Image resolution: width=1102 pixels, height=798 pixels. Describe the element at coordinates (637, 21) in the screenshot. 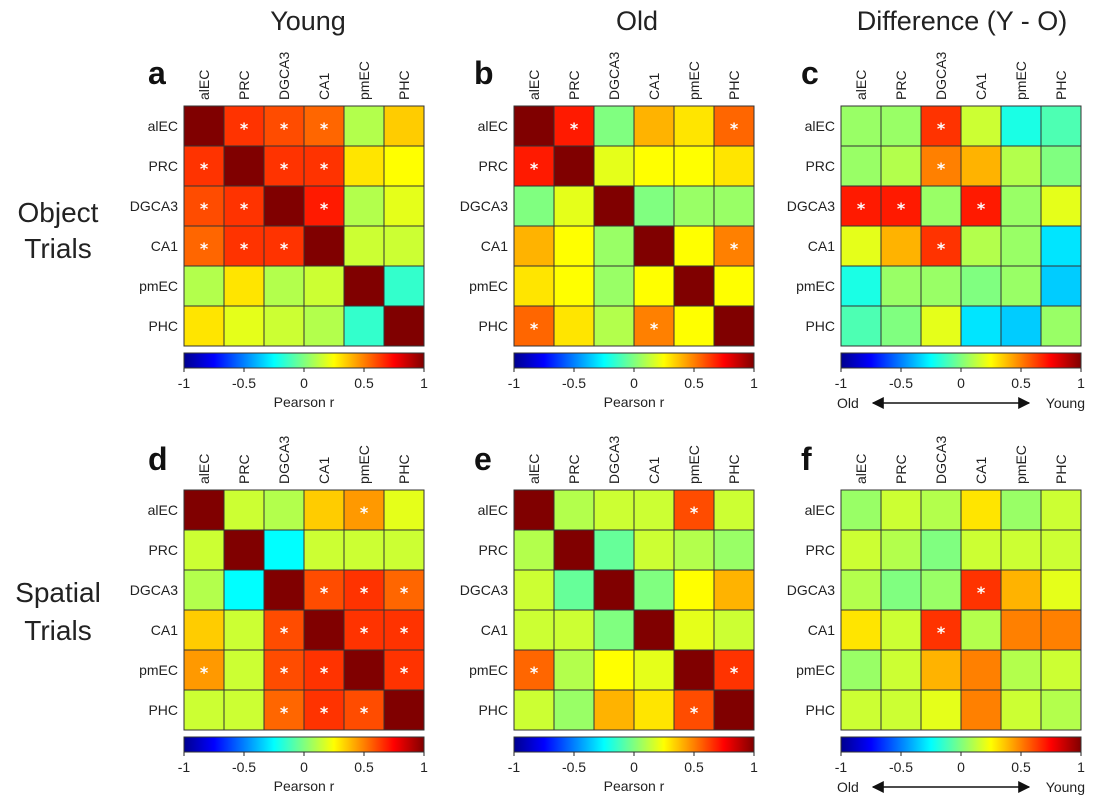

I see `column-title-old: Old` at that location.